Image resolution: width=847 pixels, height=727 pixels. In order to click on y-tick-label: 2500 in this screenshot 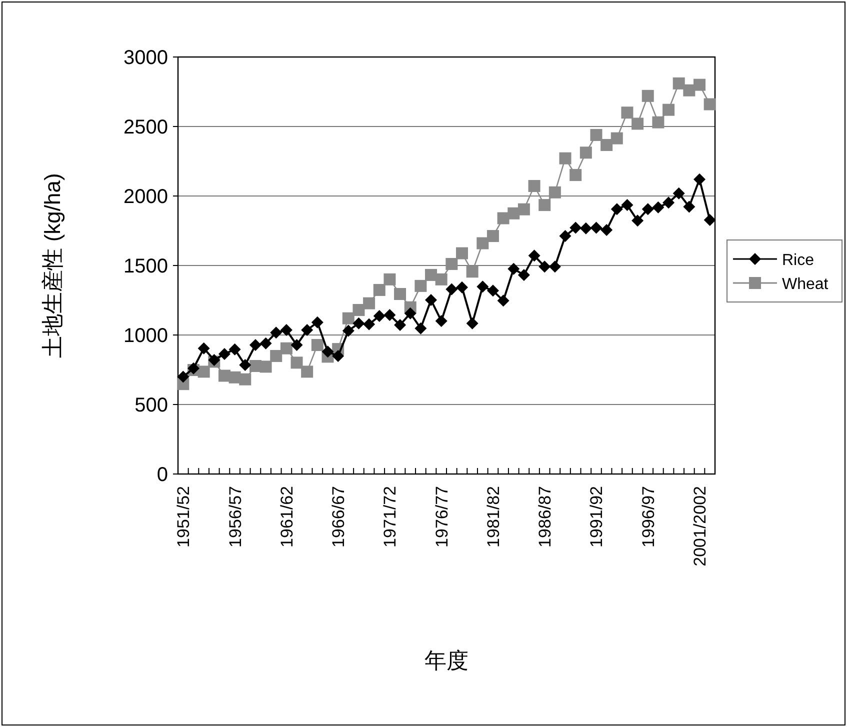, I will do `click(146, 127)`.